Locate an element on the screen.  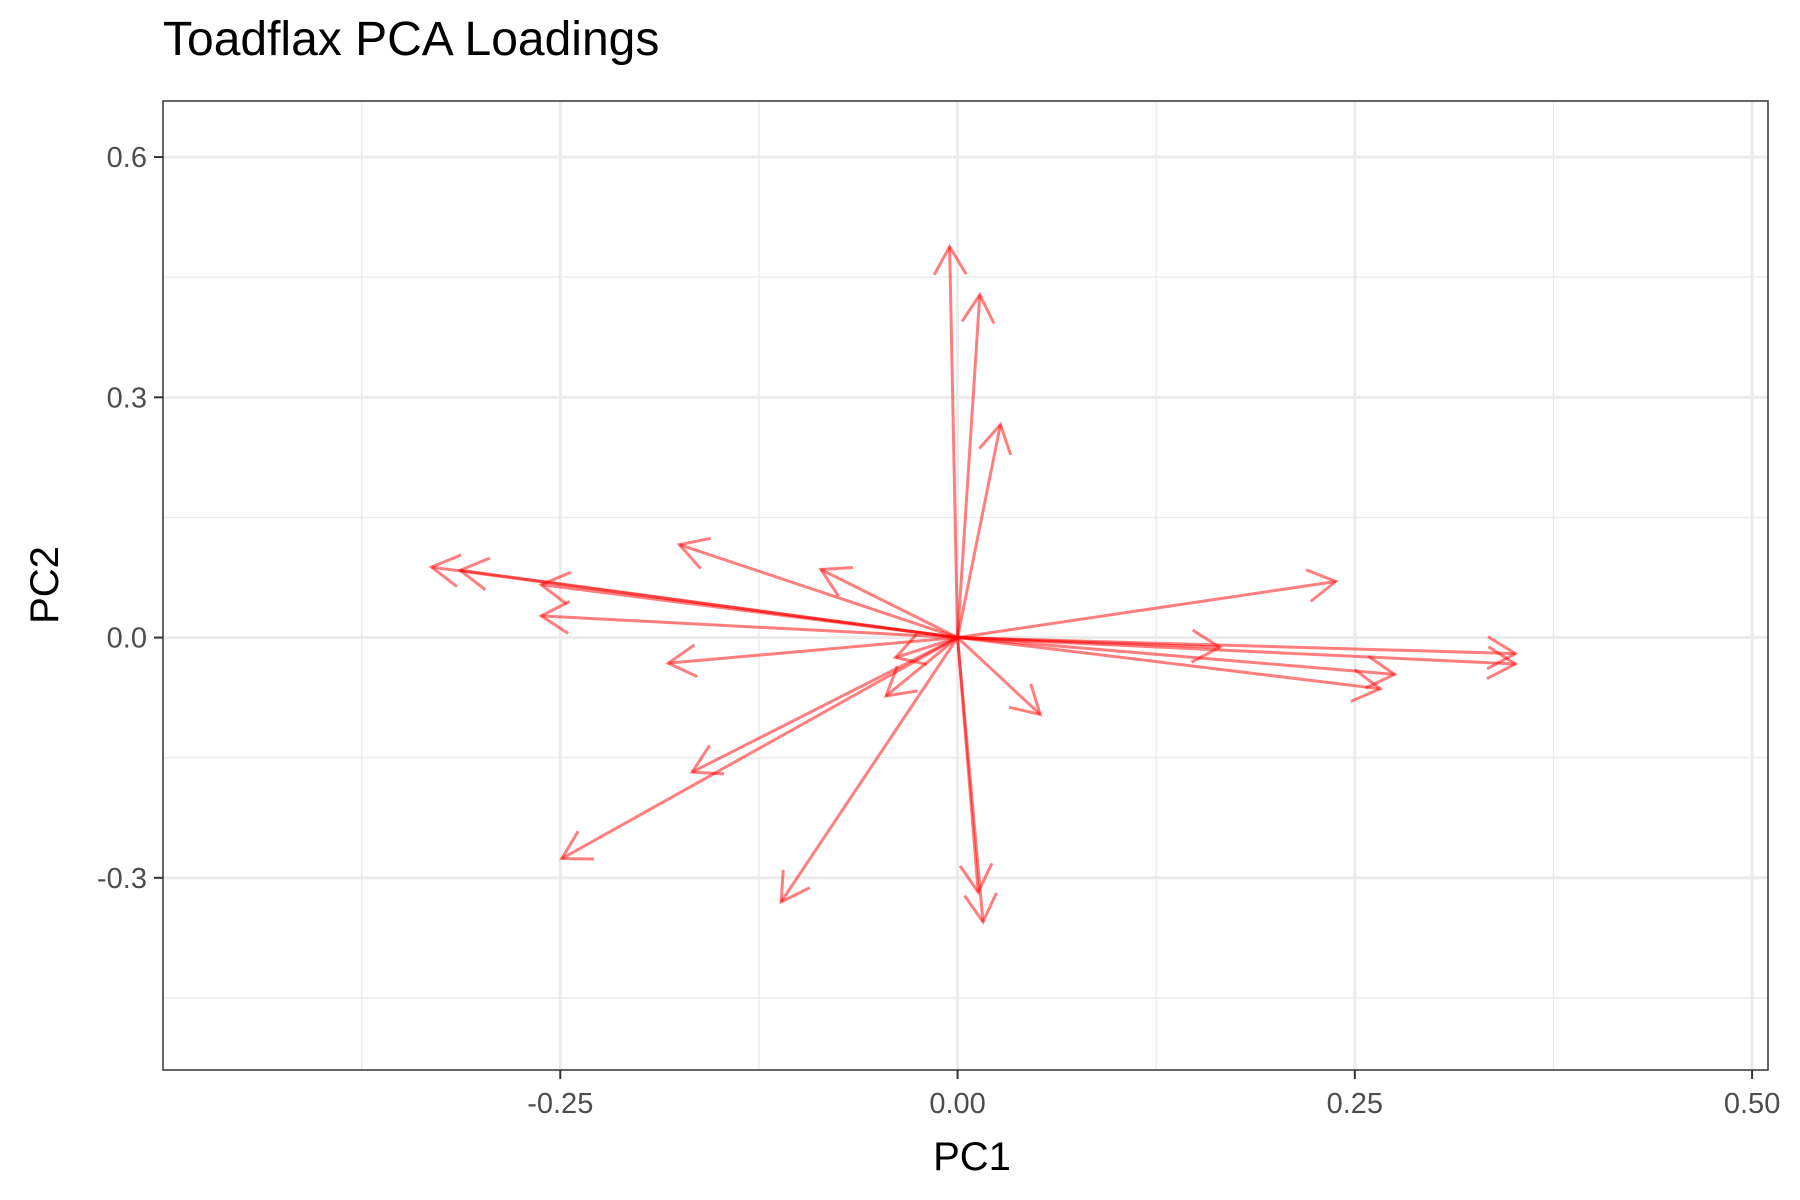
x-tick-label: 0.25 is located at coordinates (1355, 1104).